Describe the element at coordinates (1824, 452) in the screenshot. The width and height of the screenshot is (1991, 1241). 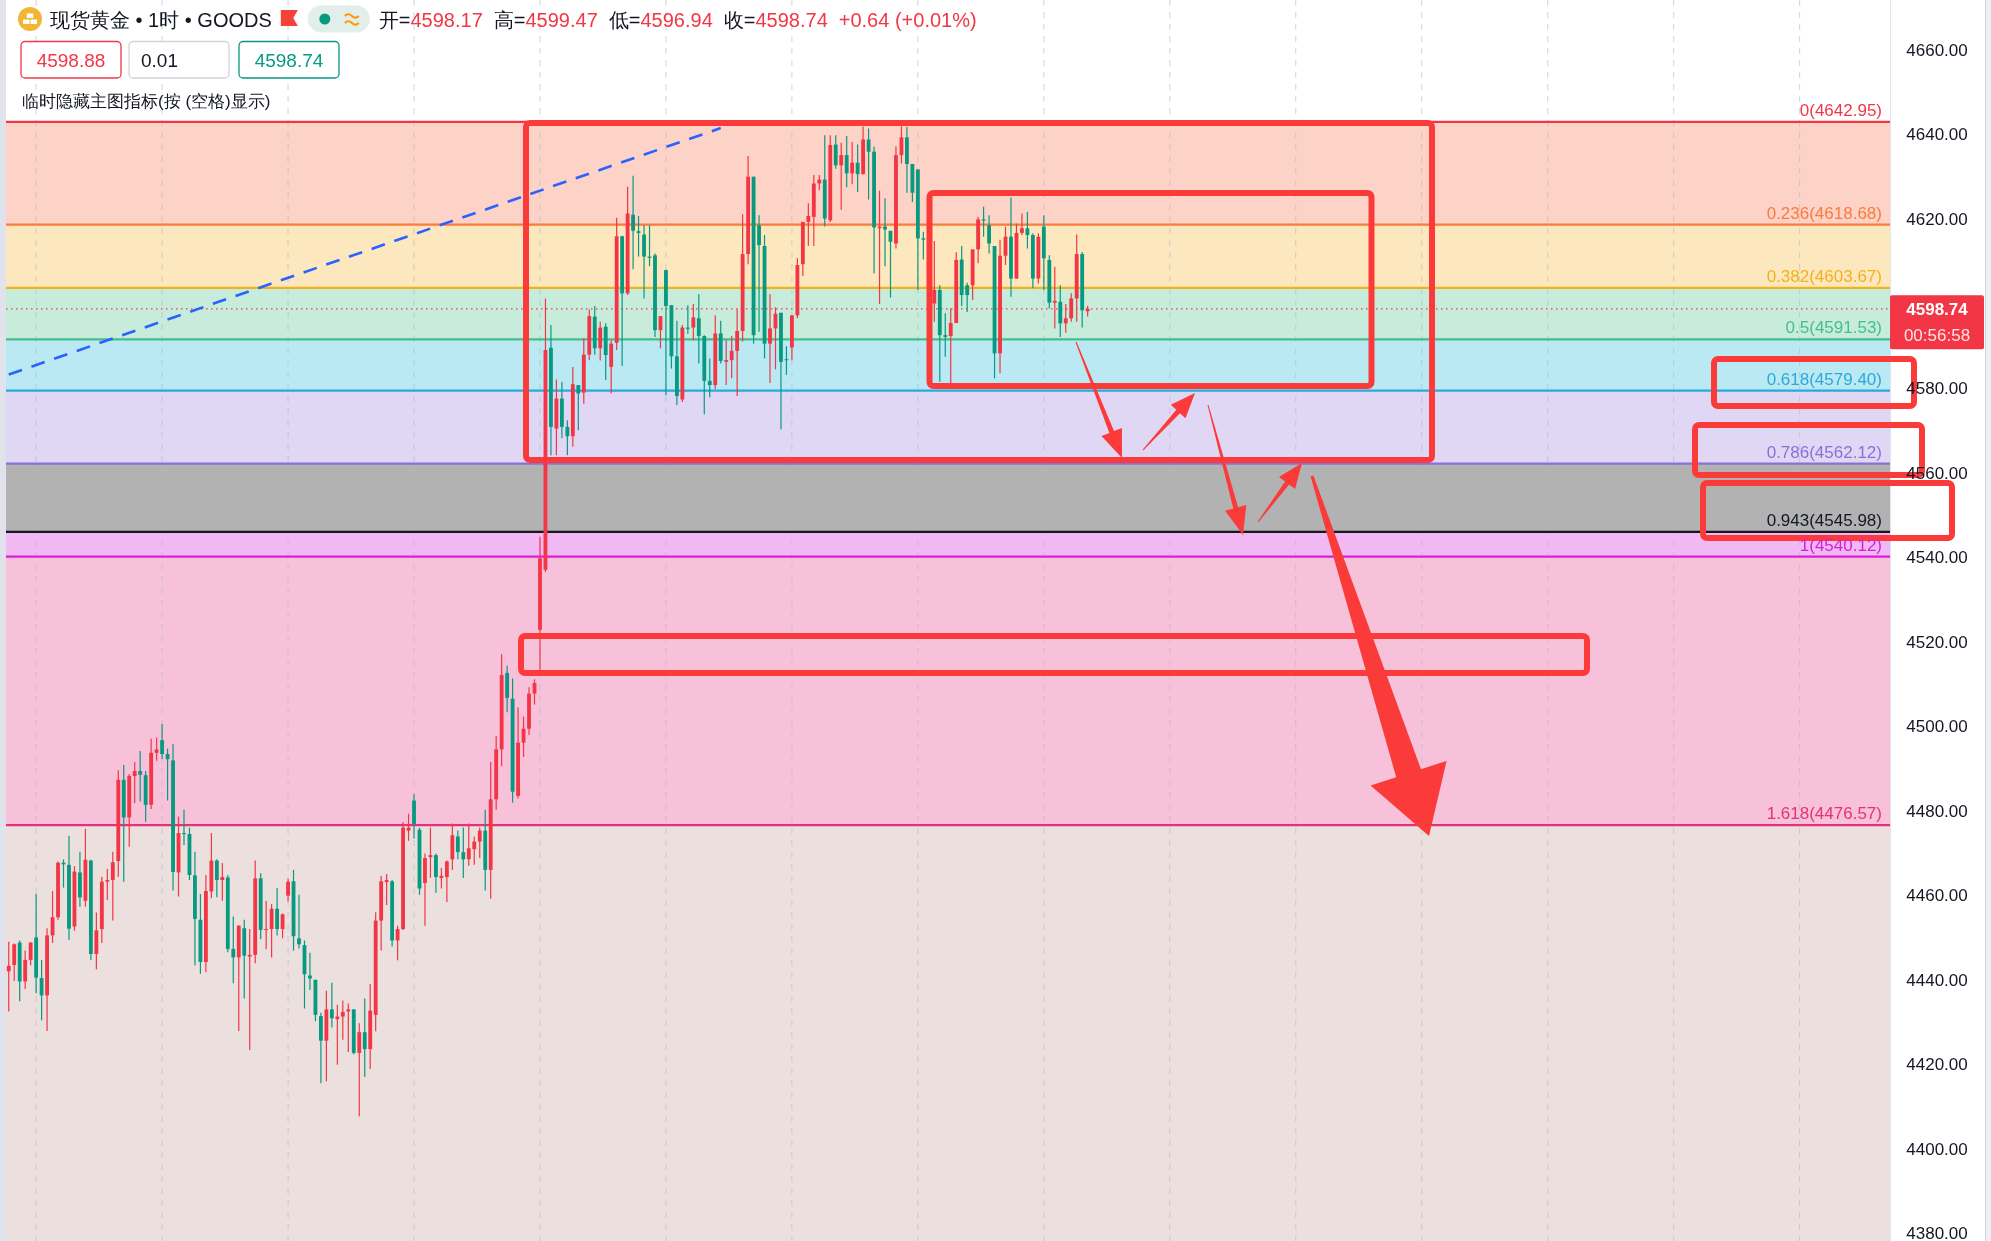
I see `ref-line-label: 0.786(4562.12)` at that location.